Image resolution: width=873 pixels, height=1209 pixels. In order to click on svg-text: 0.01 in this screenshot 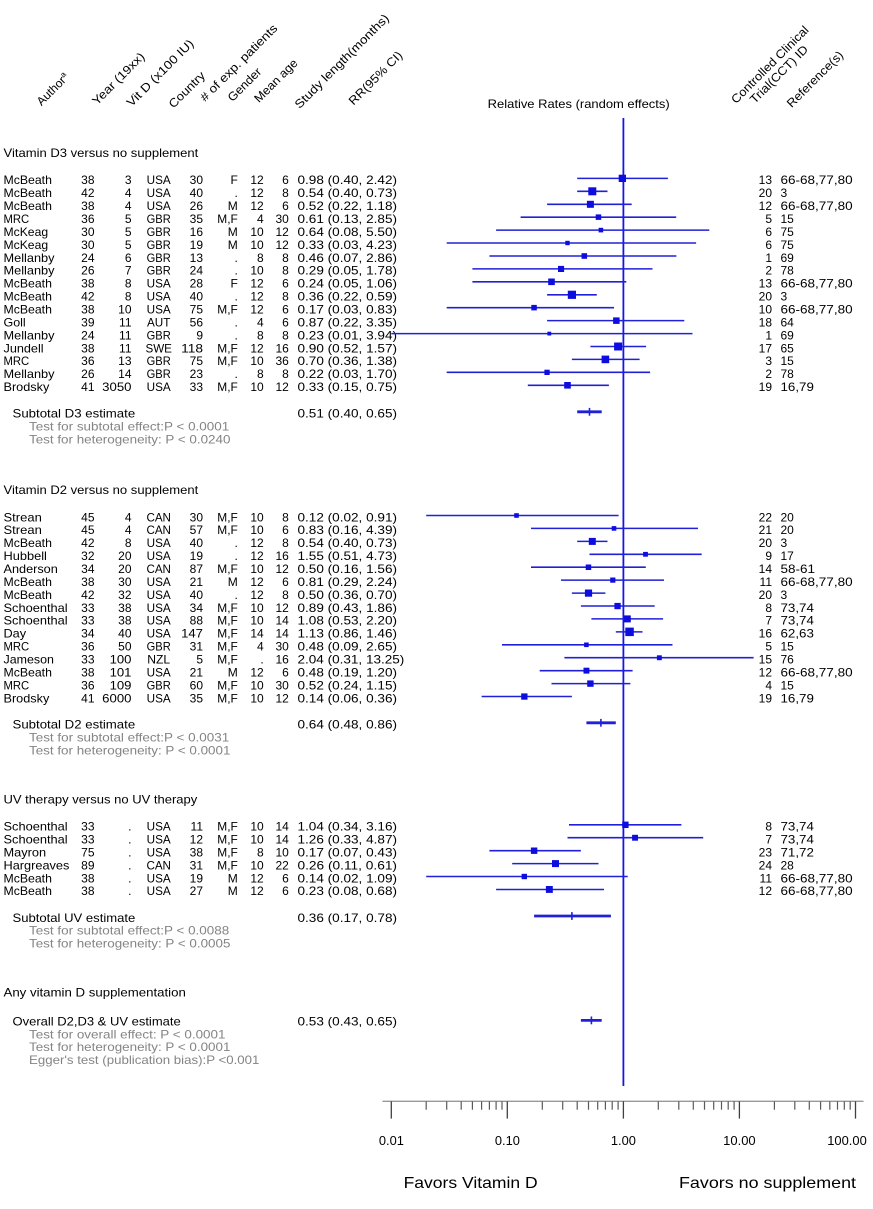, I will do `click(391, 1141)`.